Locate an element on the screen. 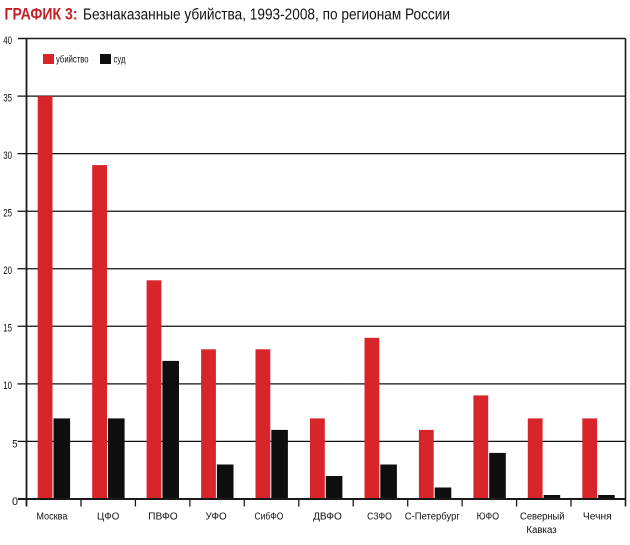 Image resolution: width=630 pixels, height=545 pixels. svg-text: 0 is located at coordinates (15, 502).